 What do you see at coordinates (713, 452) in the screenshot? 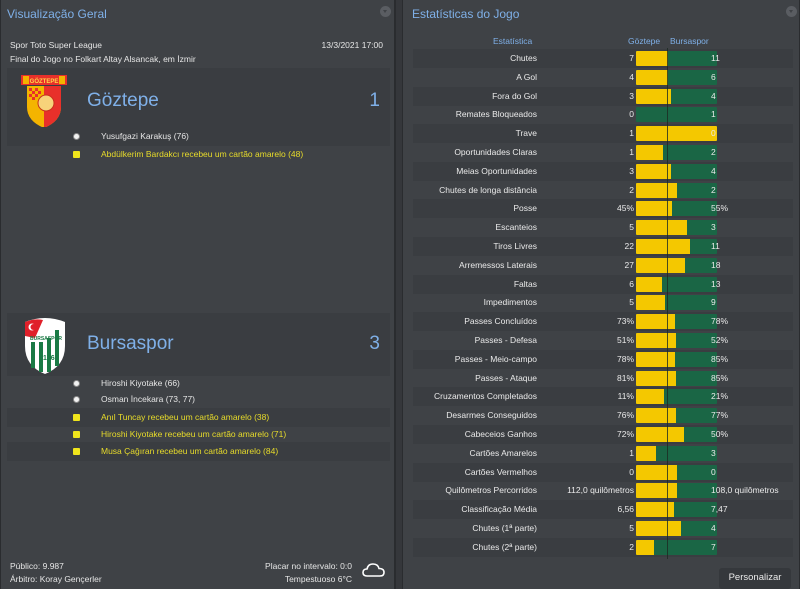
I see `stat-away-value: 3` at bounding box center [713, 452].